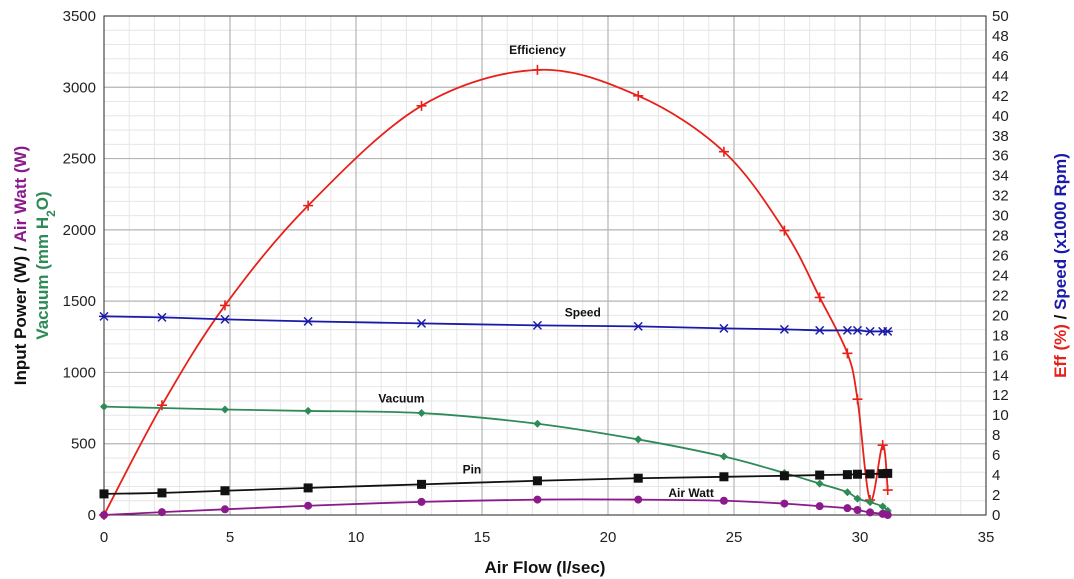 This screenshot has height=579, width=1074. Describe the element at coordinates (495, 507) in the screenshot. I see `air-watt-line` at that location.